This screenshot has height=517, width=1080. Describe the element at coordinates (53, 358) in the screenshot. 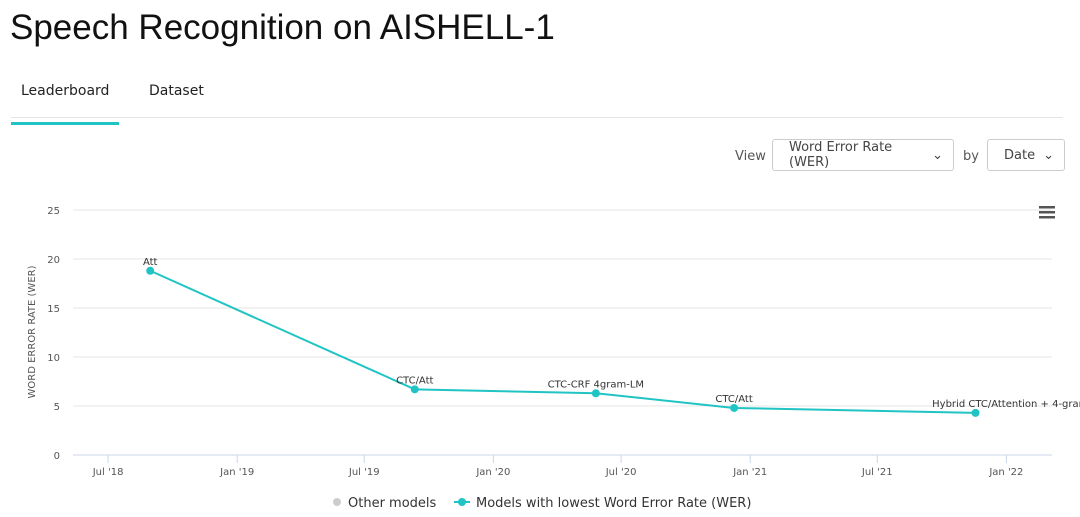

I see `y-tick-label: 10` at that location.